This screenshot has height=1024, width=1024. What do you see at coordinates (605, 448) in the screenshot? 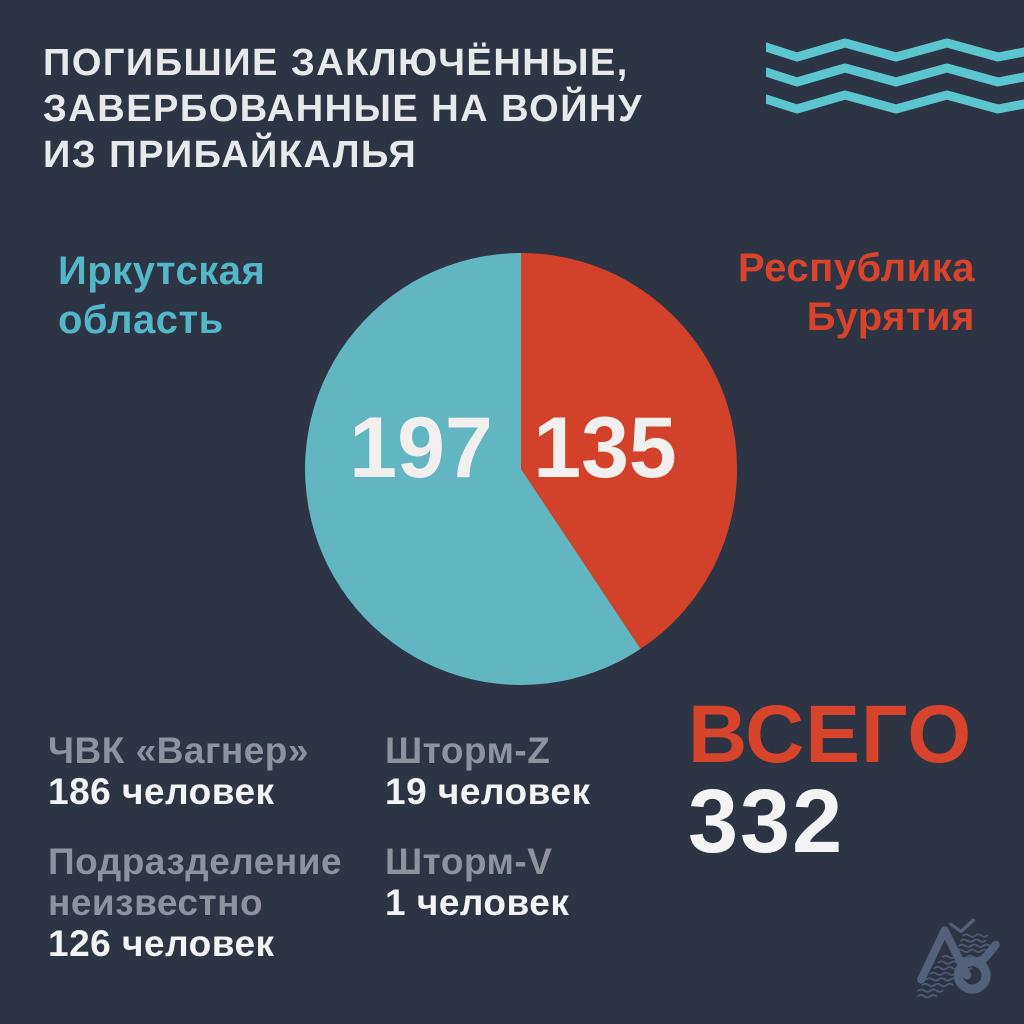
I see `pie-value-buryatia: 135` at bounding box center [605, 448].